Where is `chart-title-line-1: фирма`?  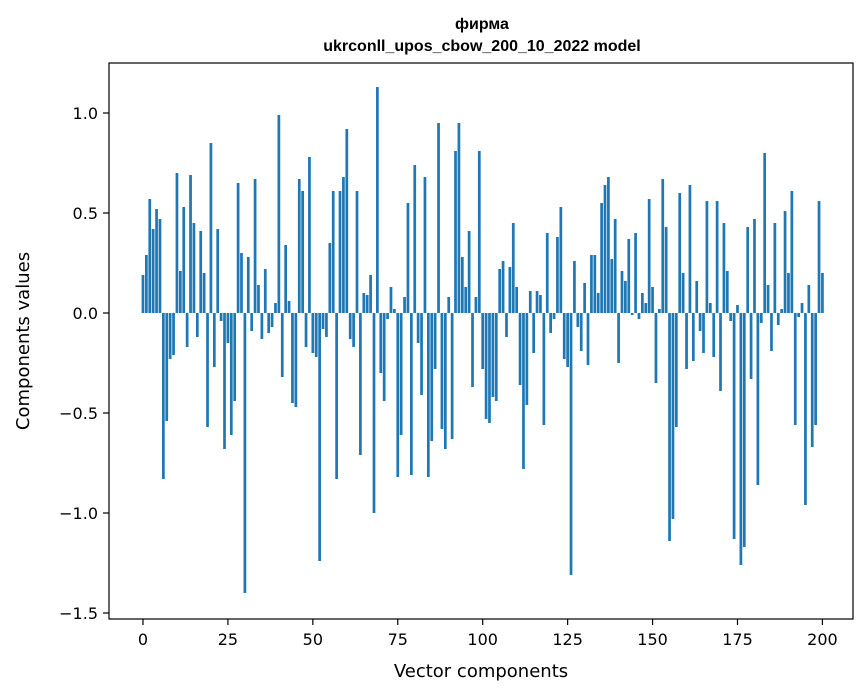
chart-title-line-1: фирма is located at coordinates (482, 24).